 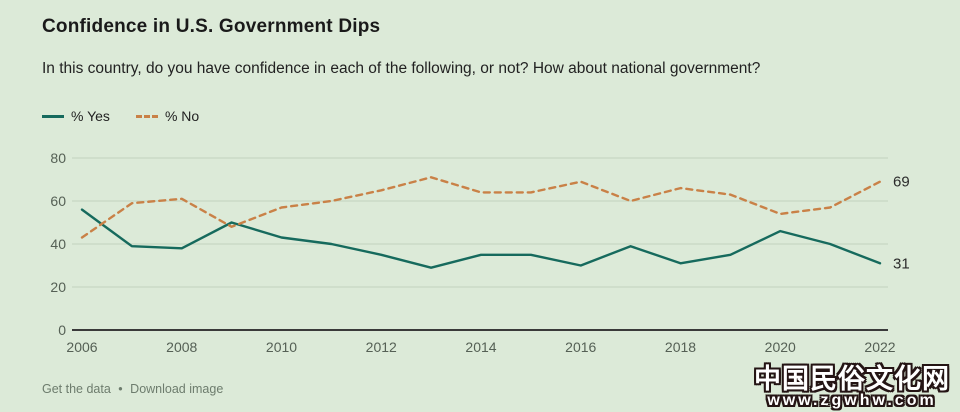 I want to click on legend-item-no: % No, so click(x=167, y=116).